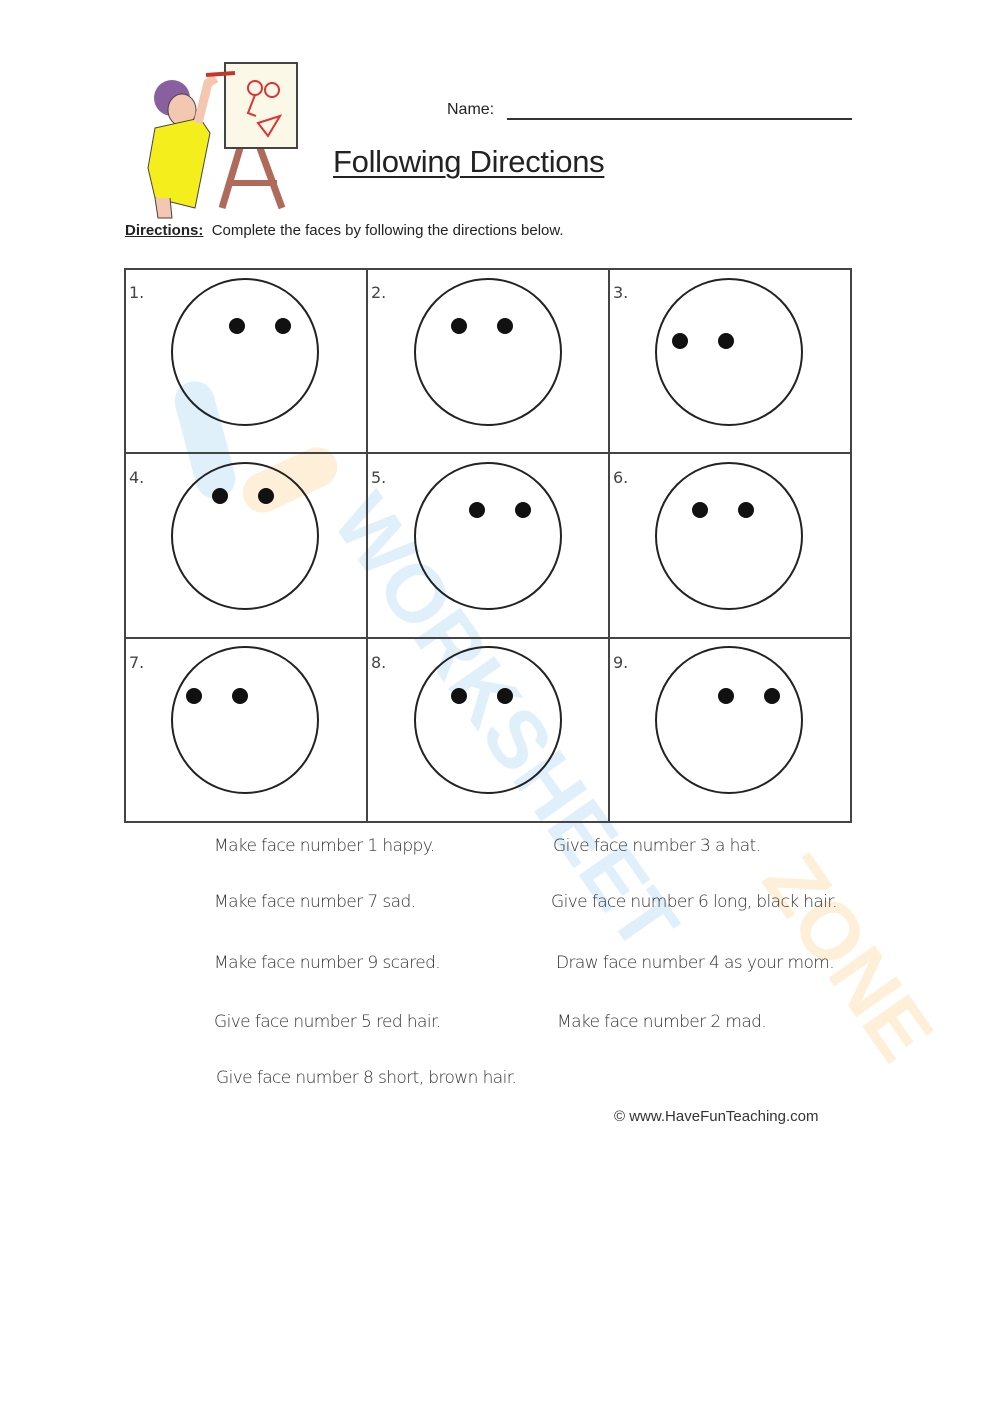 This screenshot has height=1413, width=1000. Describe the element at coordinates (327, 1022) in the screenshot. I see `instruction-item: Give face number 5 red hair.` at that location.